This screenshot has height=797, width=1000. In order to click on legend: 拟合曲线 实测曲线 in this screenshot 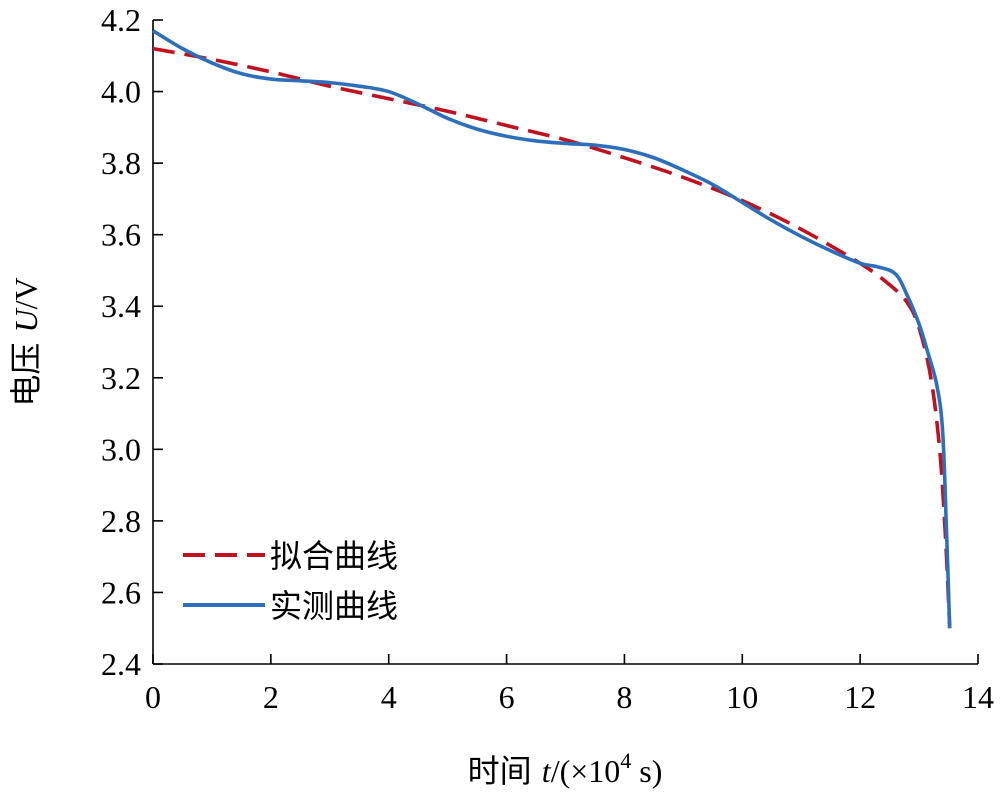, I will do `click(290, 581)`.